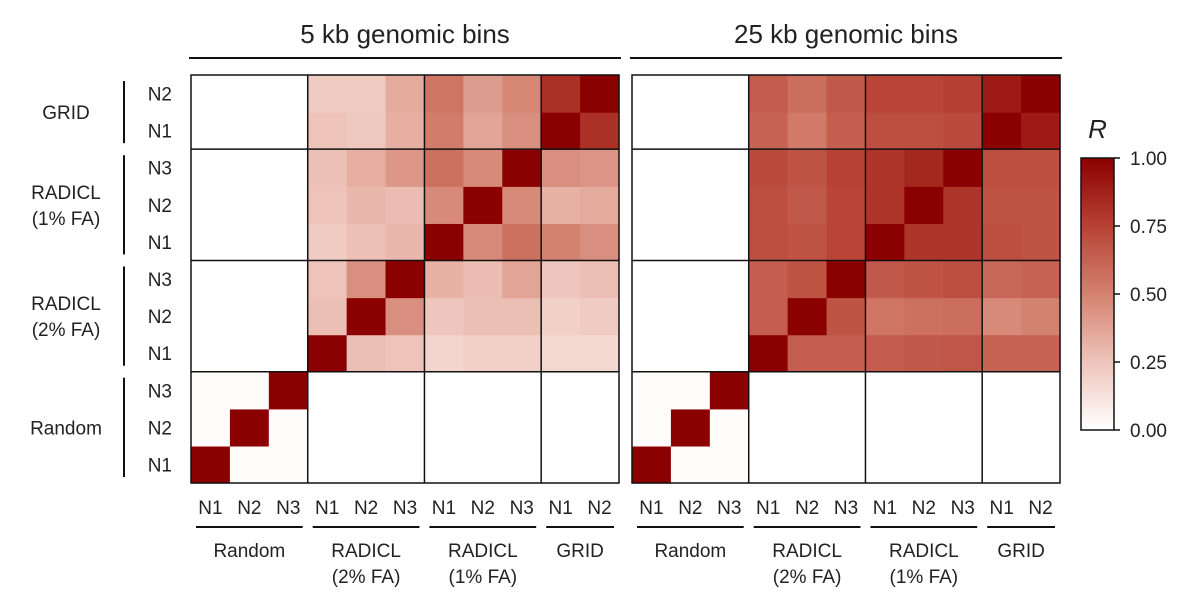  Describe the element at coordinates (1148, 431) in the screenshot. I see `colorbar-tick-label: 0.00` at that location.